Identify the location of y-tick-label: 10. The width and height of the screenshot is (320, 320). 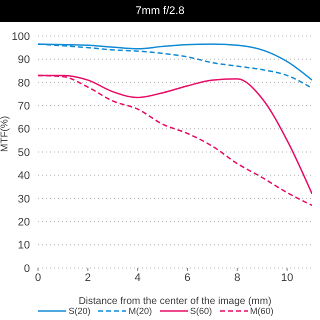
(24, 246).